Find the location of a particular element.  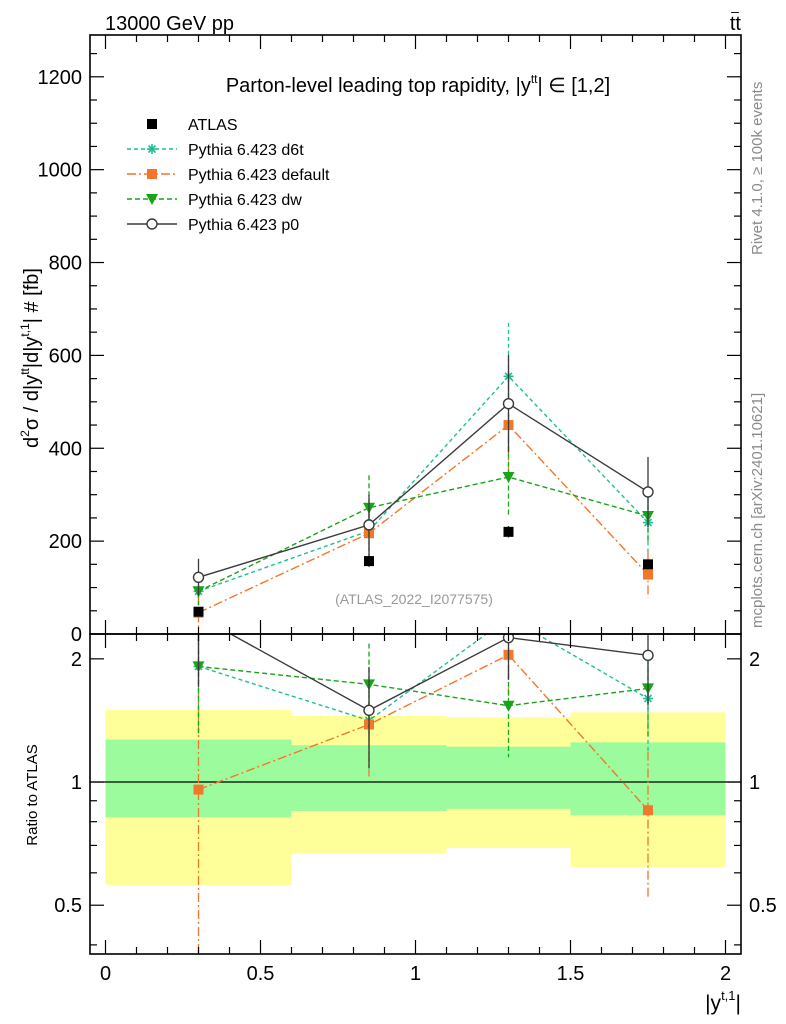

collision-energy-label: 13000 GeV pp is located at coordinates (169, 24).